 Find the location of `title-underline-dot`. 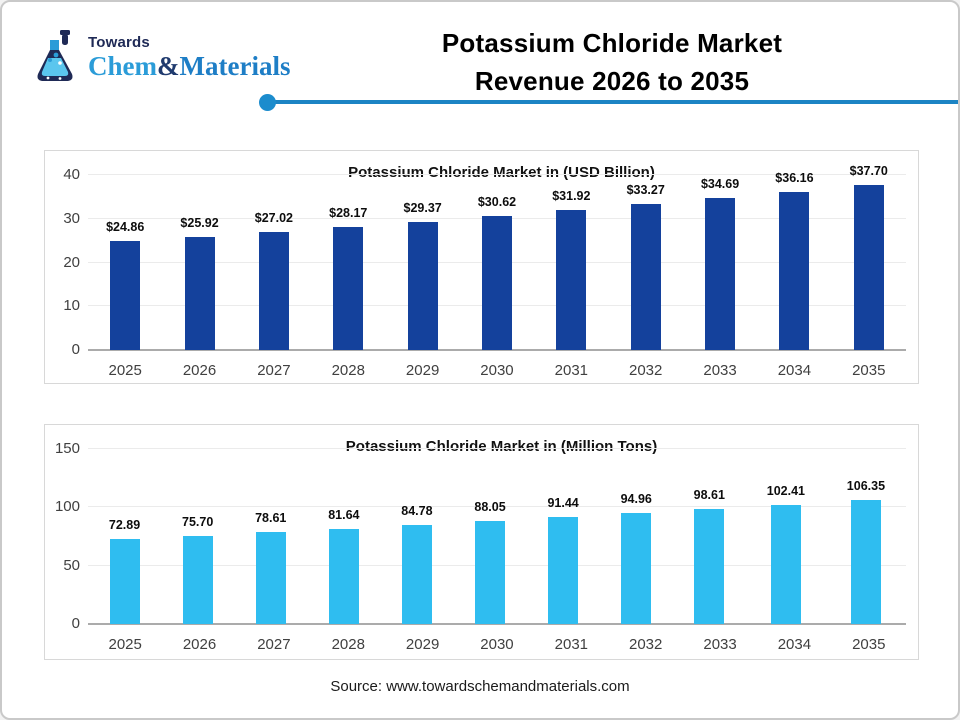

title-underline-dot is located at coordinates (267, 102).